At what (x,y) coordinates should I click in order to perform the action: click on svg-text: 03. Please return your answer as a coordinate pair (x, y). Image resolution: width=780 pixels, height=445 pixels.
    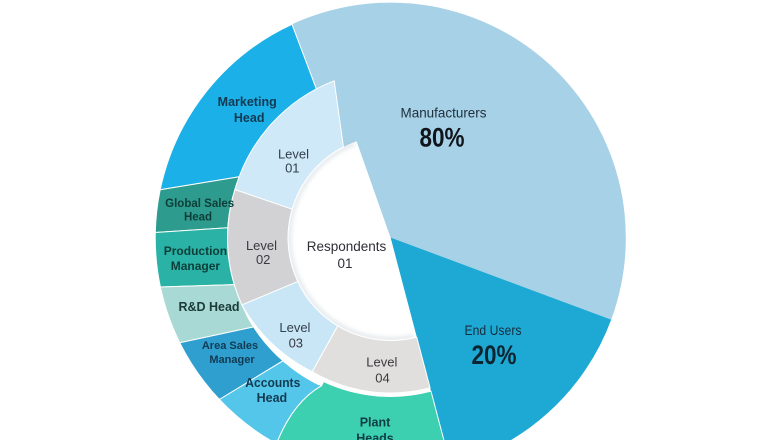
    Looking at the image, I should click on (296, 342).